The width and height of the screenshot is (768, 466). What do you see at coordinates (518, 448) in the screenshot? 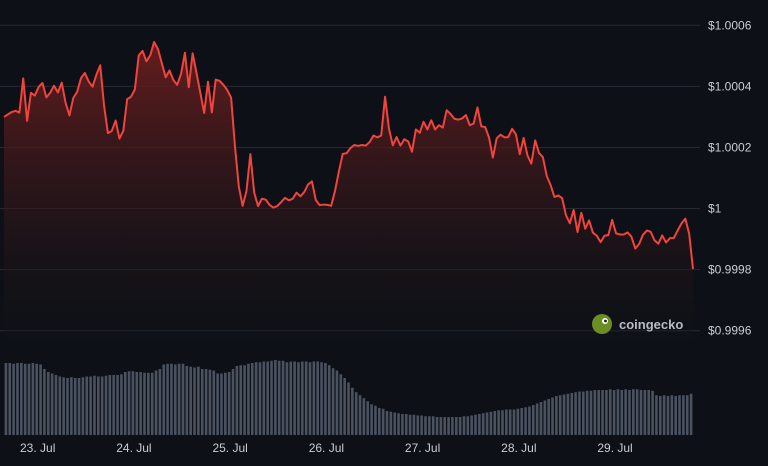
I see `x-tick-label: 28. Jul` at bounding box center [518, 448].